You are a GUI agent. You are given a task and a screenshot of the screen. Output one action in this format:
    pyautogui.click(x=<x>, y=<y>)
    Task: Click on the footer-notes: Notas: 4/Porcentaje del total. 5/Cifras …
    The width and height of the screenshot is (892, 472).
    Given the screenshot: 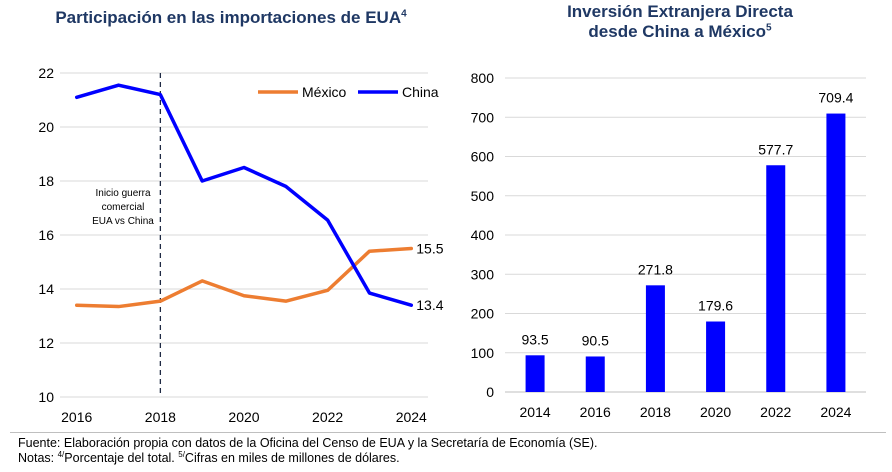 What is the action you would take?
    pyautogui.click(x=209, y=457)
    